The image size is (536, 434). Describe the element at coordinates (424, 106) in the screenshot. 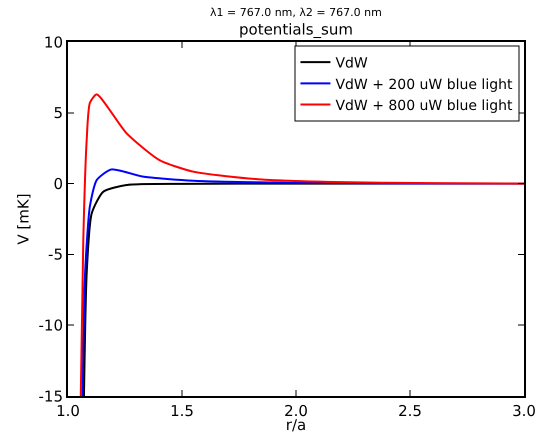

I see `legend-label: VdW + 800 uW blue light` at that location.